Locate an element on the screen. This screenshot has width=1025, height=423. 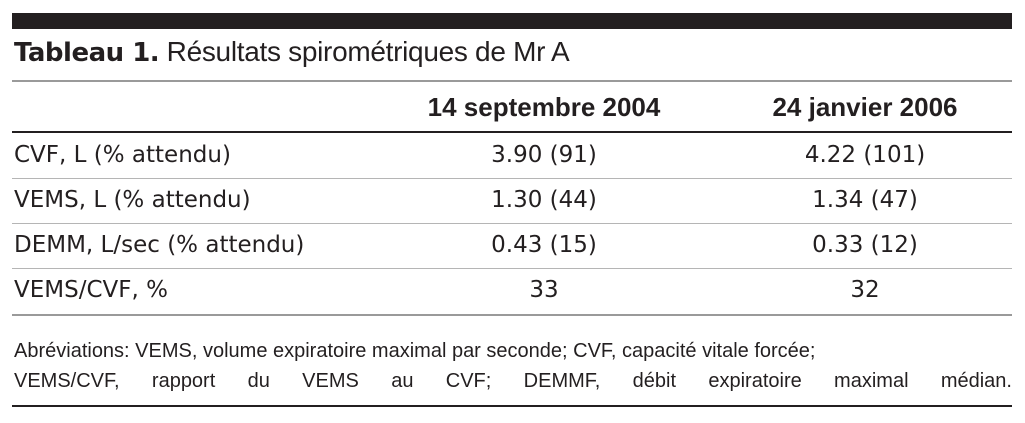
table-row: CVF, L (% attendu) 3.90 (91) 4.22 (101) is located at coordinates (512, 155).